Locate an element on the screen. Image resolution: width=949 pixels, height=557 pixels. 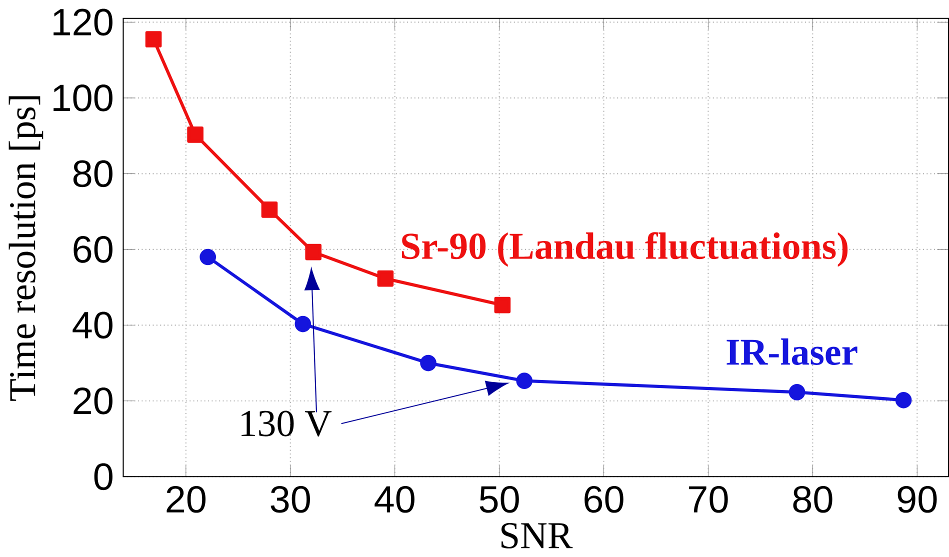
y-tick-label: 40 is located at coordinates (92, 325).